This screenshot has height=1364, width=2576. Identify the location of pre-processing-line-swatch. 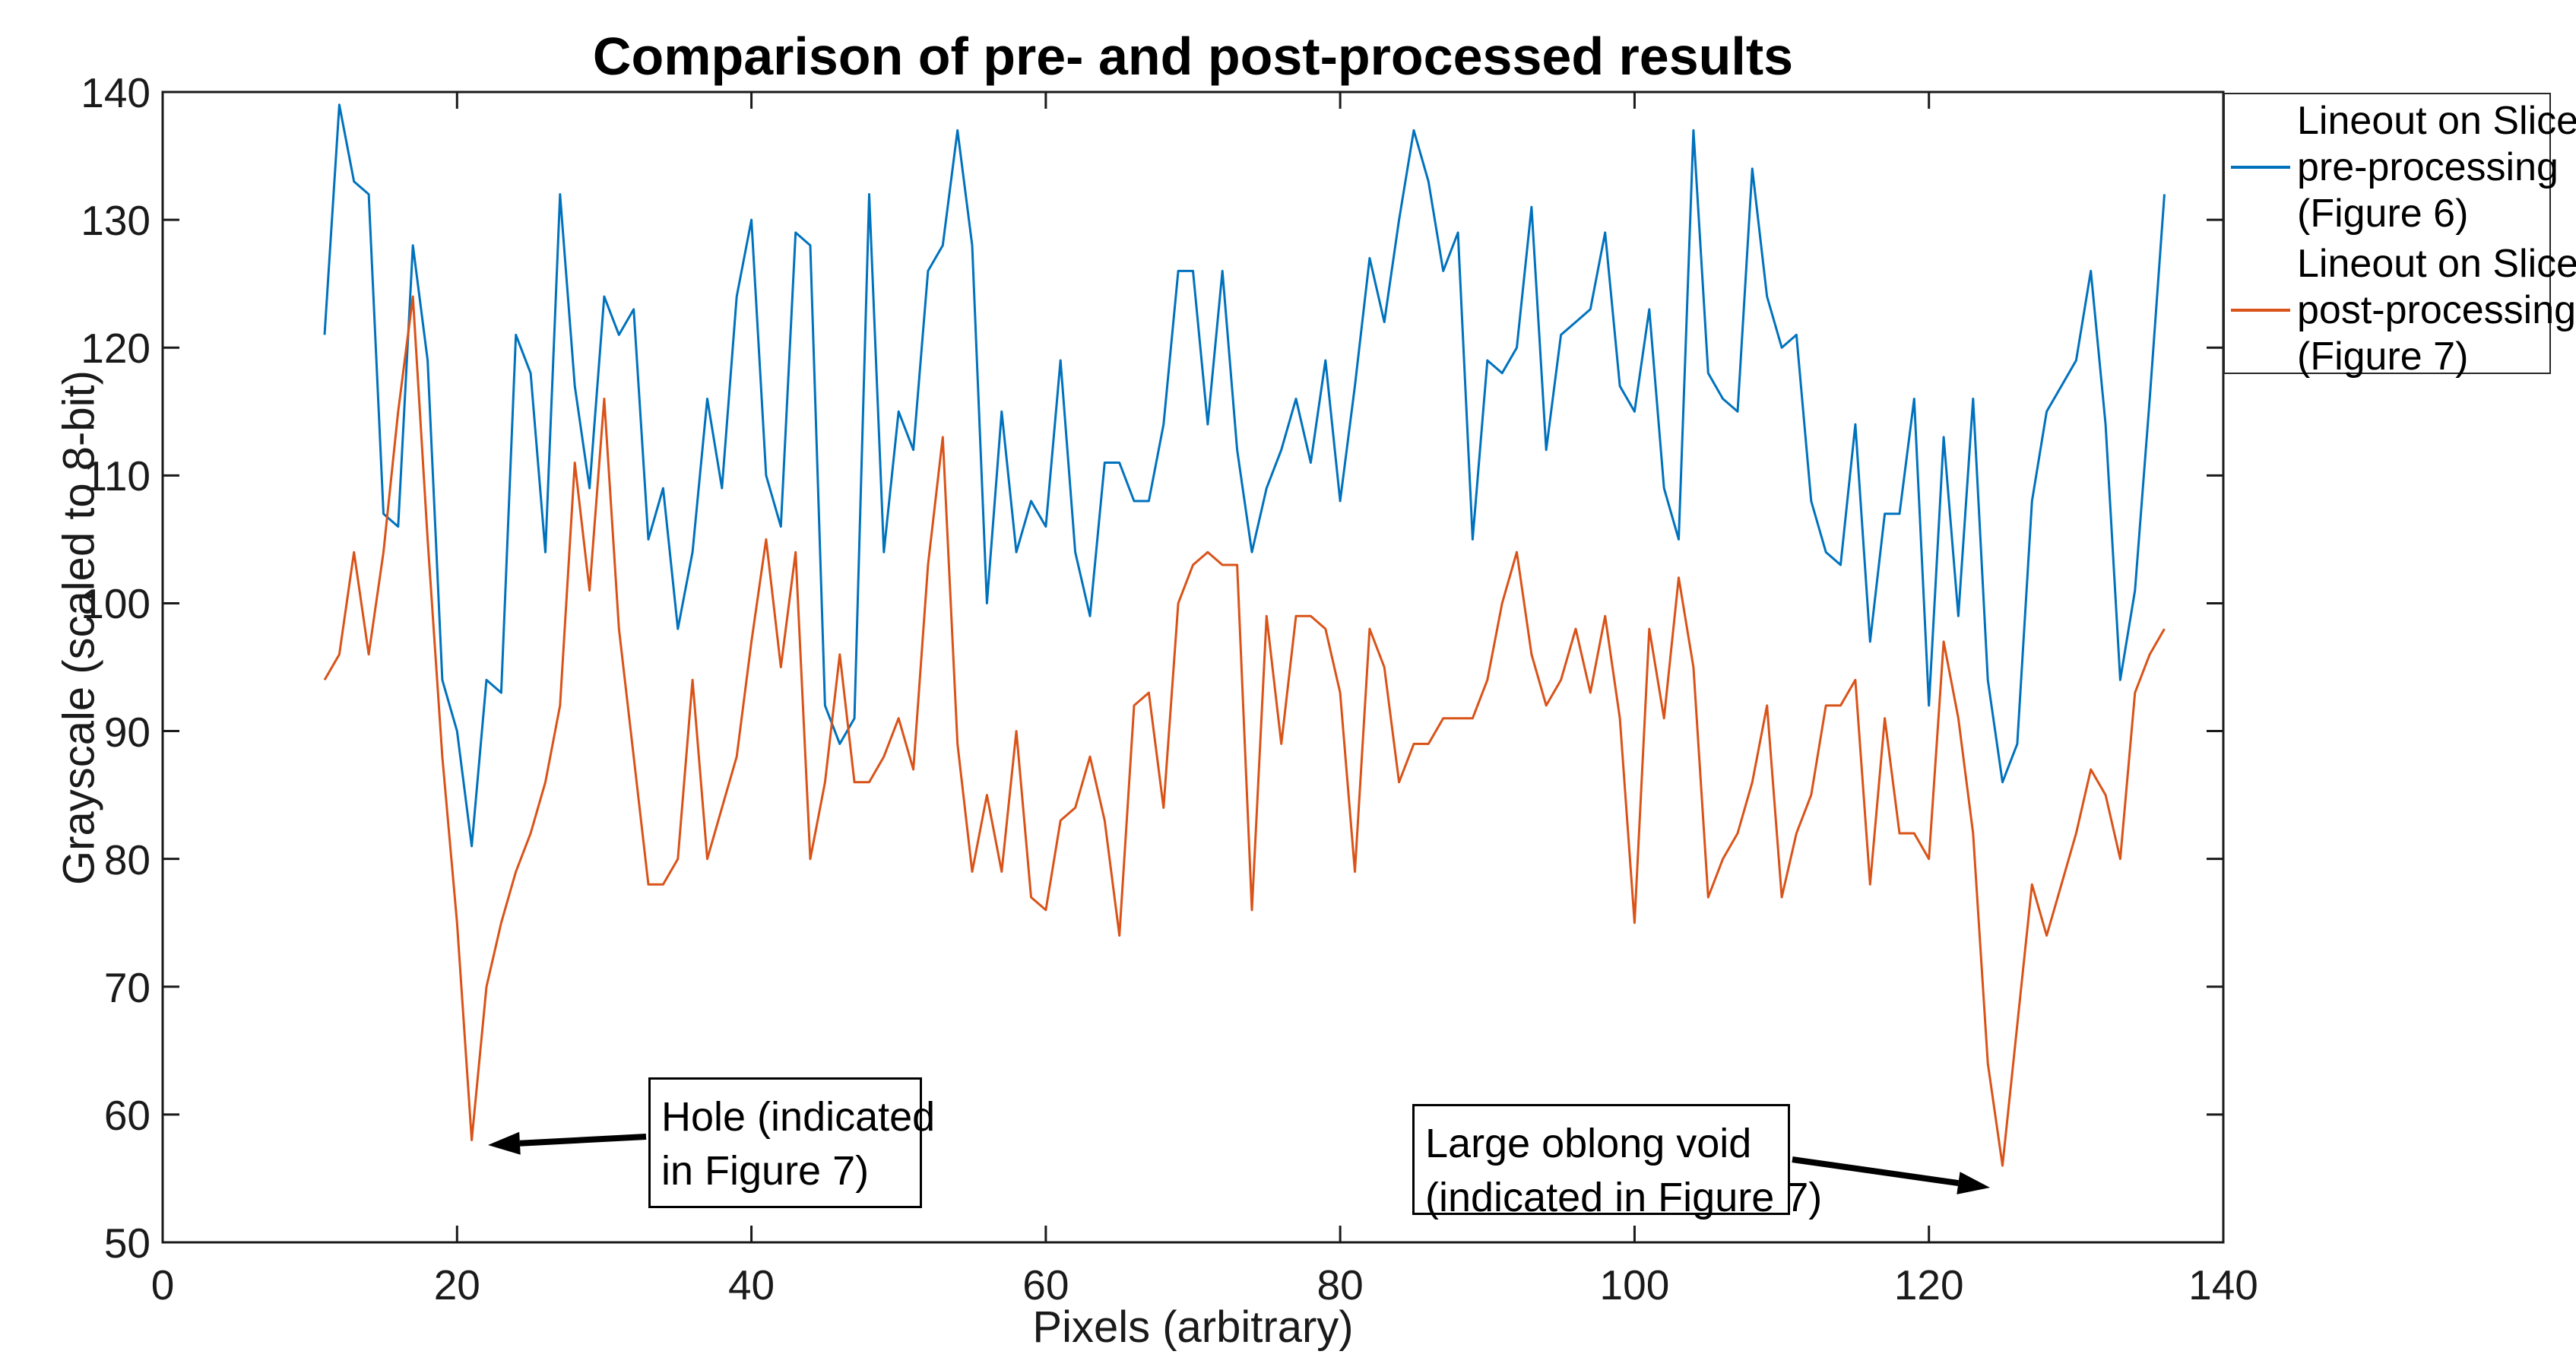
(2260, 167).